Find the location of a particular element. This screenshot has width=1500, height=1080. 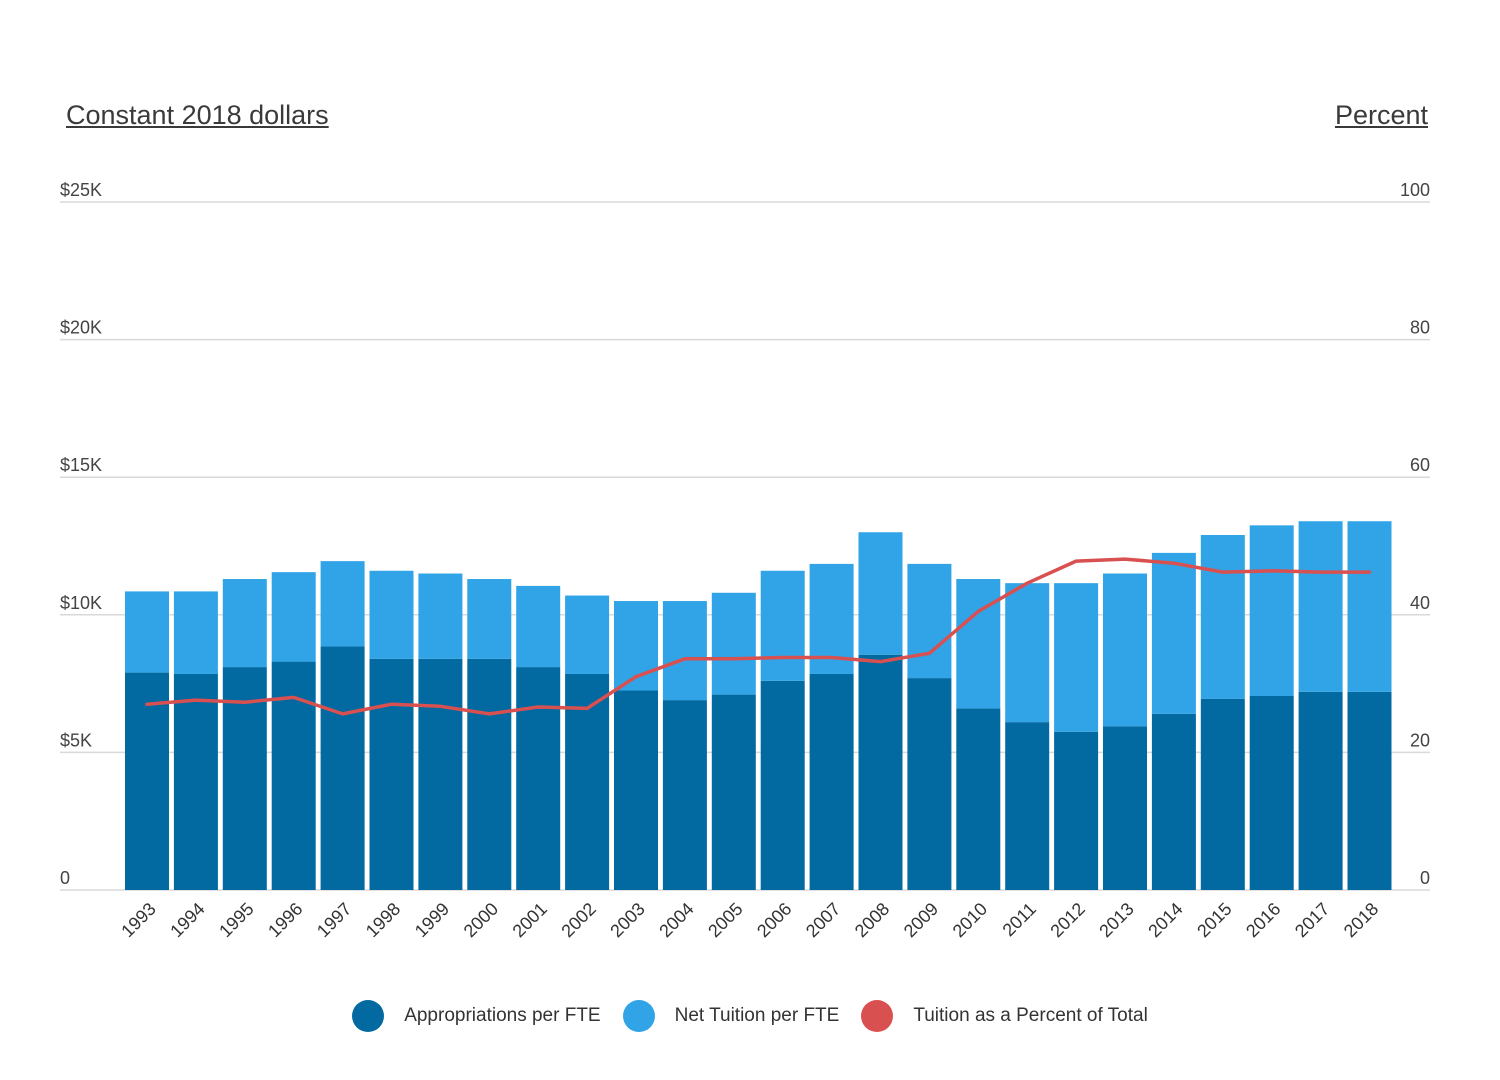

right-tick-label: 80 is located at coordinates (1420, 328).